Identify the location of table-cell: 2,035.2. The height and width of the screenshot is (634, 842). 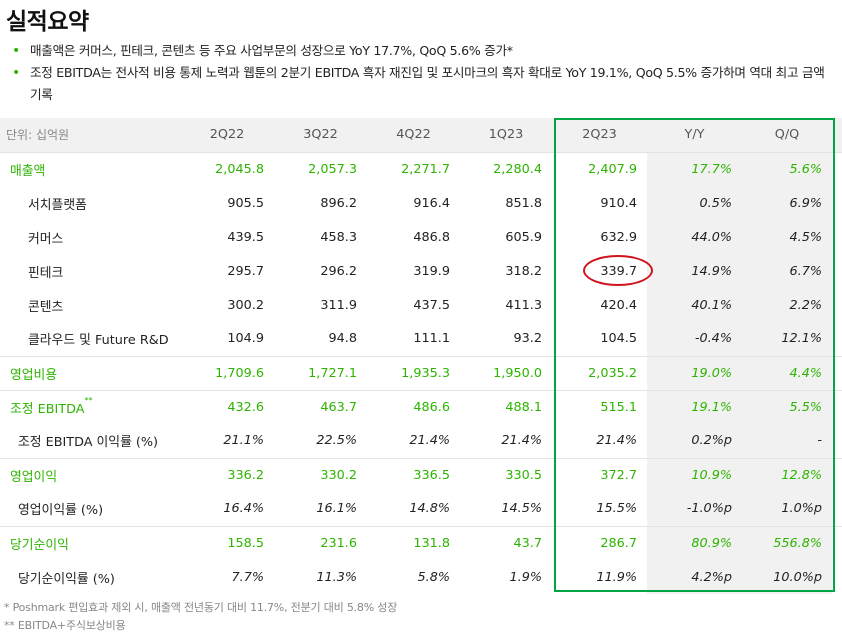
(599, 372).